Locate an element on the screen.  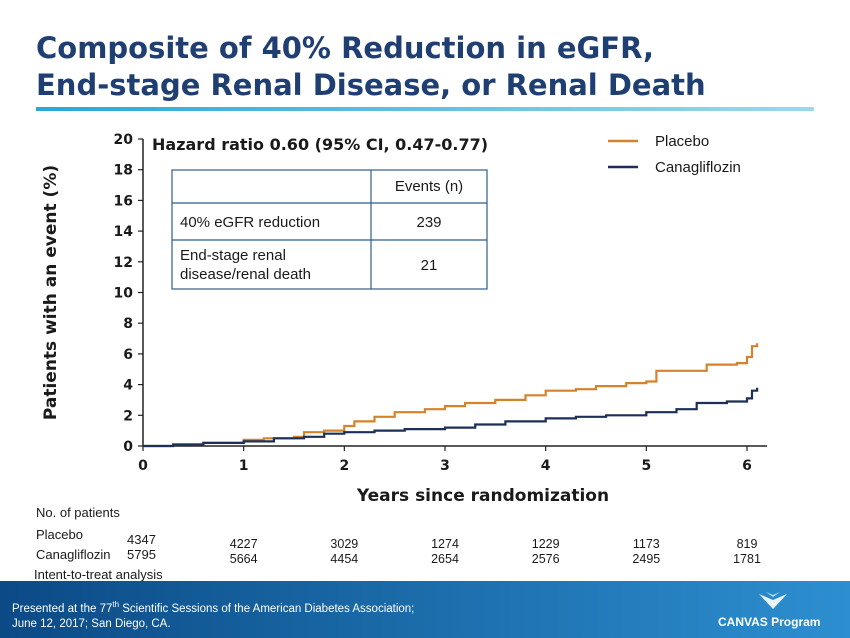
y-tick-label: 0 is located at coordinates (128, 447).